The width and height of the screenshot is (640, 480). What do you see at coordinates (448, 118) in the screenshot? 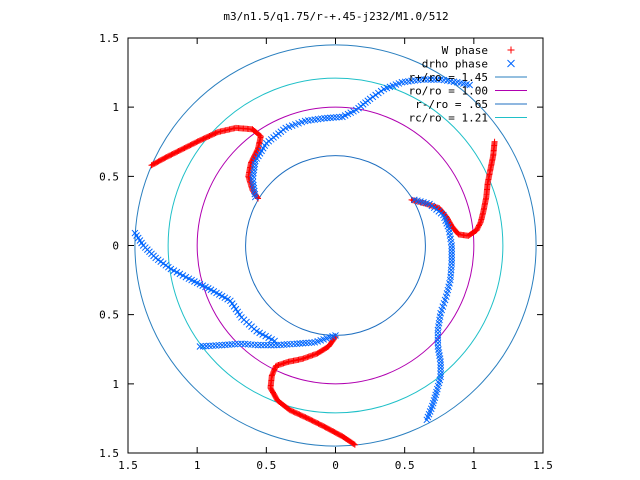
I see `legend-label: rc/ro = 1.21` at bounding box center [448, 118].